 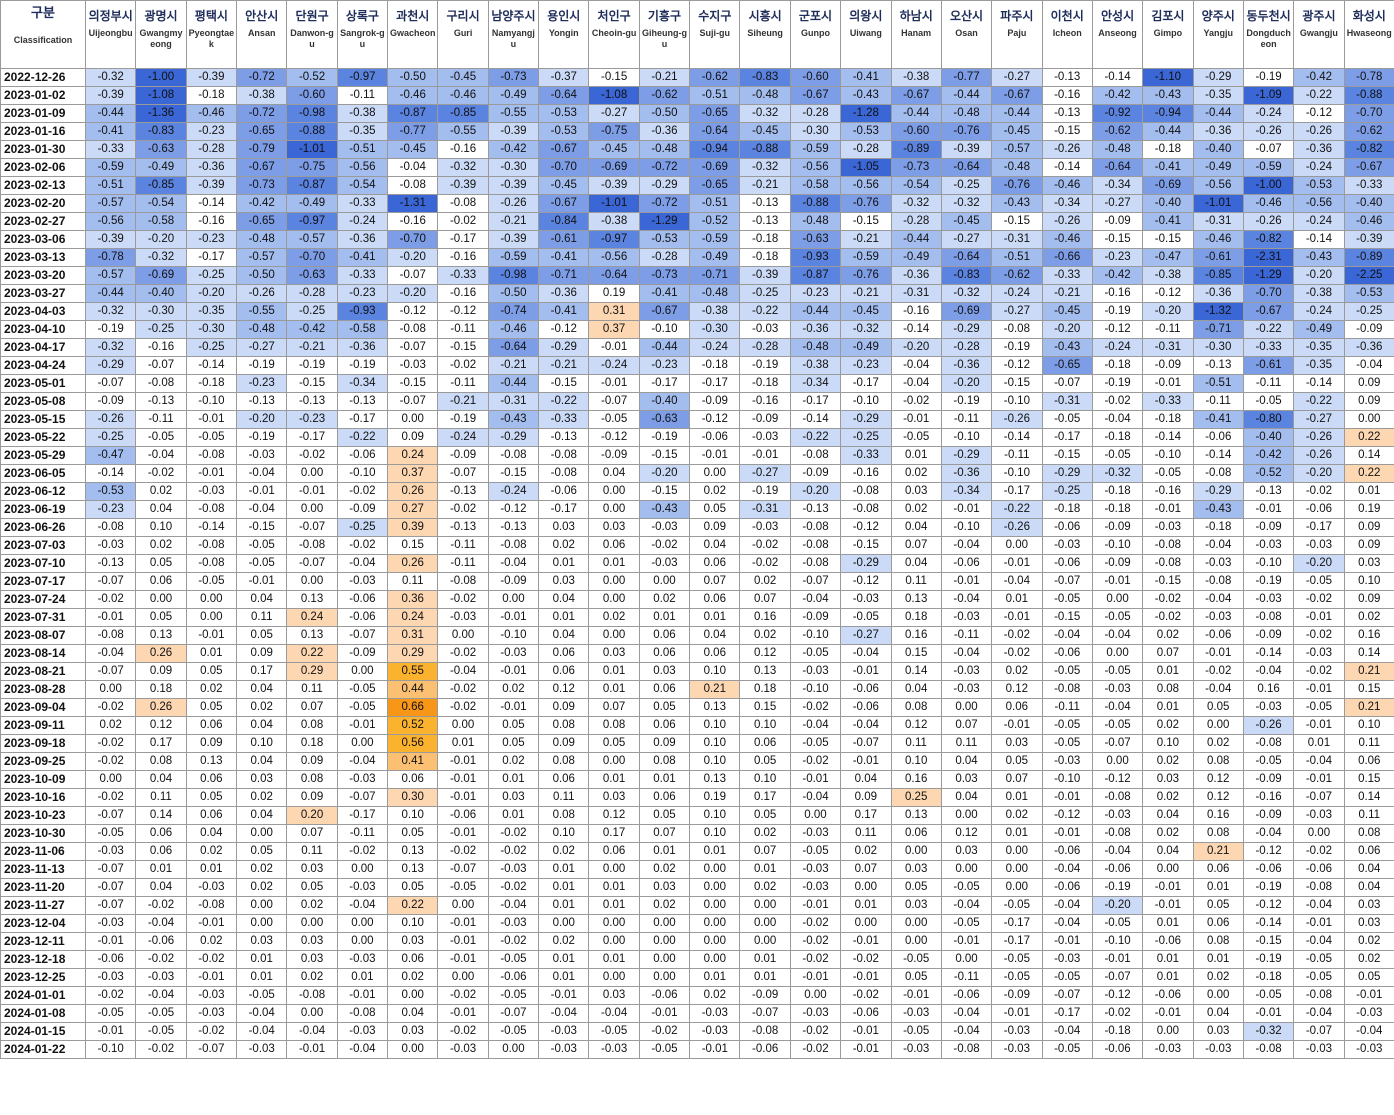 I want to click on heatmap-cell: -0.92, so click(x=1117, y=113).